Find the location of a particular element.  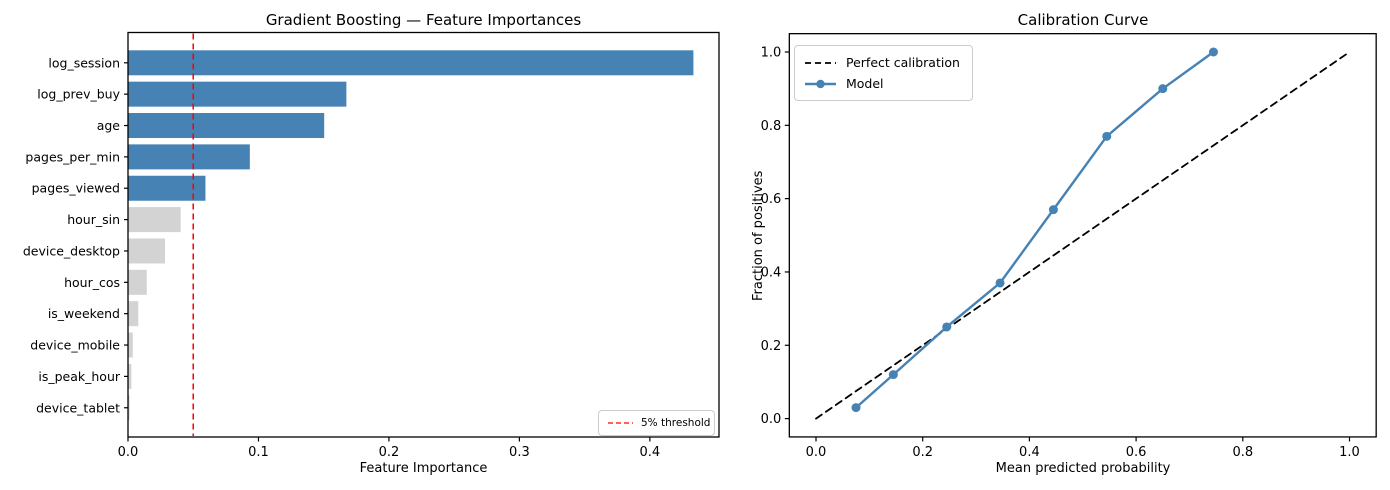

calibration-xlabel: Mean predicted probability is located at coordinates (1083, 468).